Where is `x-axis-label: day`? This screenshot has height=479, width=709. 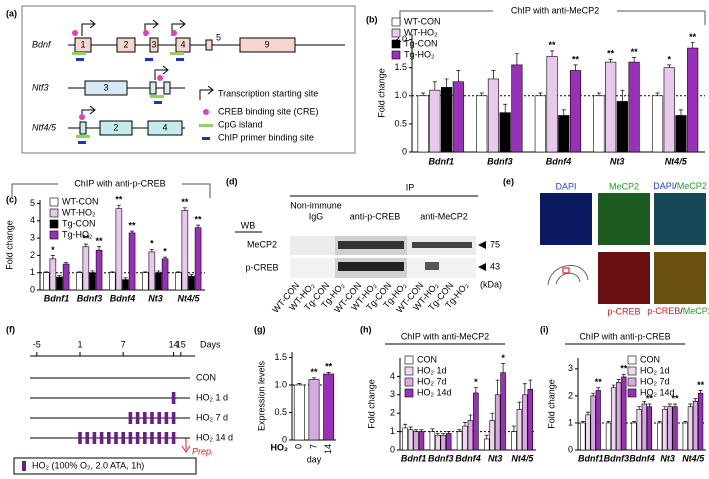
x-axis-label: day is located at coordinates (314, 459).